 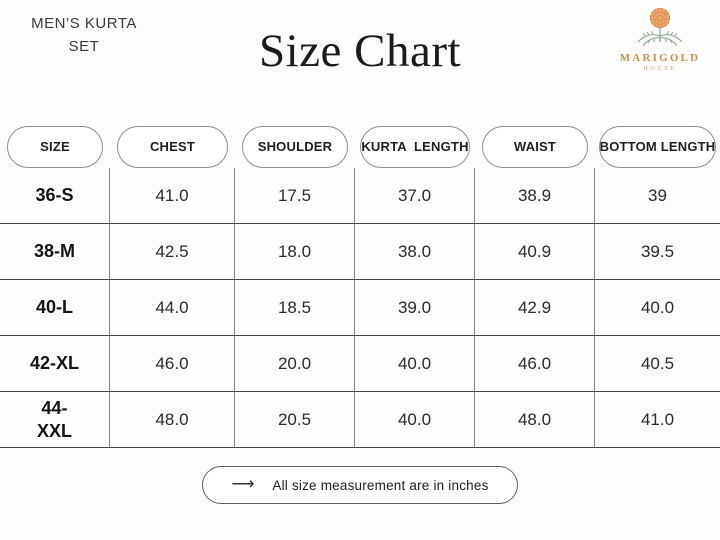 I want to click on measurement-value: 17.5, so click(x=294, y=195).